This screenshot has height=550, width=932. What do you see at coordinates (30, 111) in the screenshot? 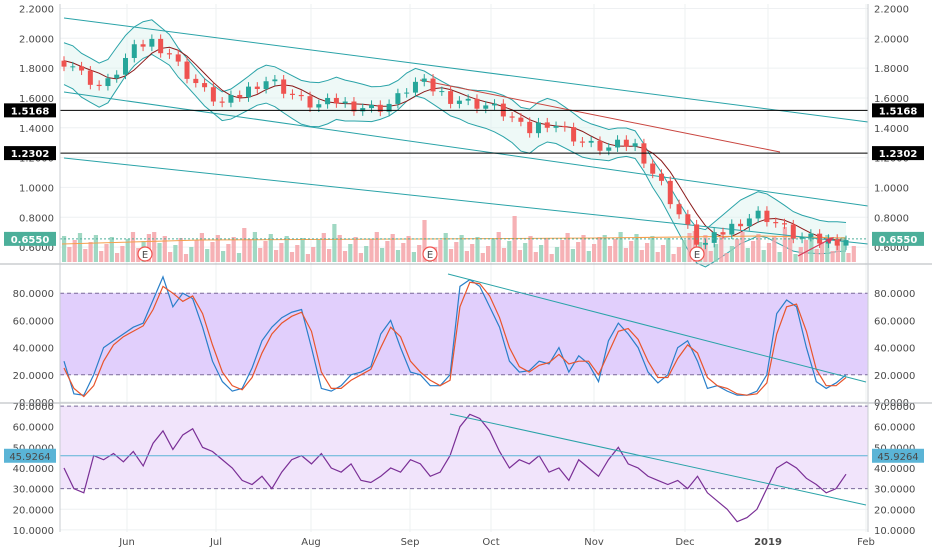
I see `level-label-left: 1.5168` at bounding box center [30, 111].